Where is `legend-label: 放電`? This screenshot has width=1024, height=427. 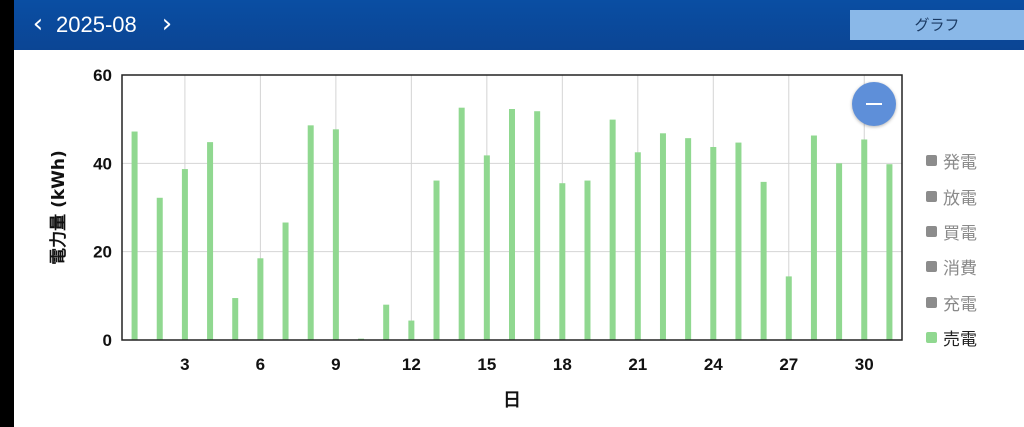 legend-label: 放電 is located at coordinates (960, 198).